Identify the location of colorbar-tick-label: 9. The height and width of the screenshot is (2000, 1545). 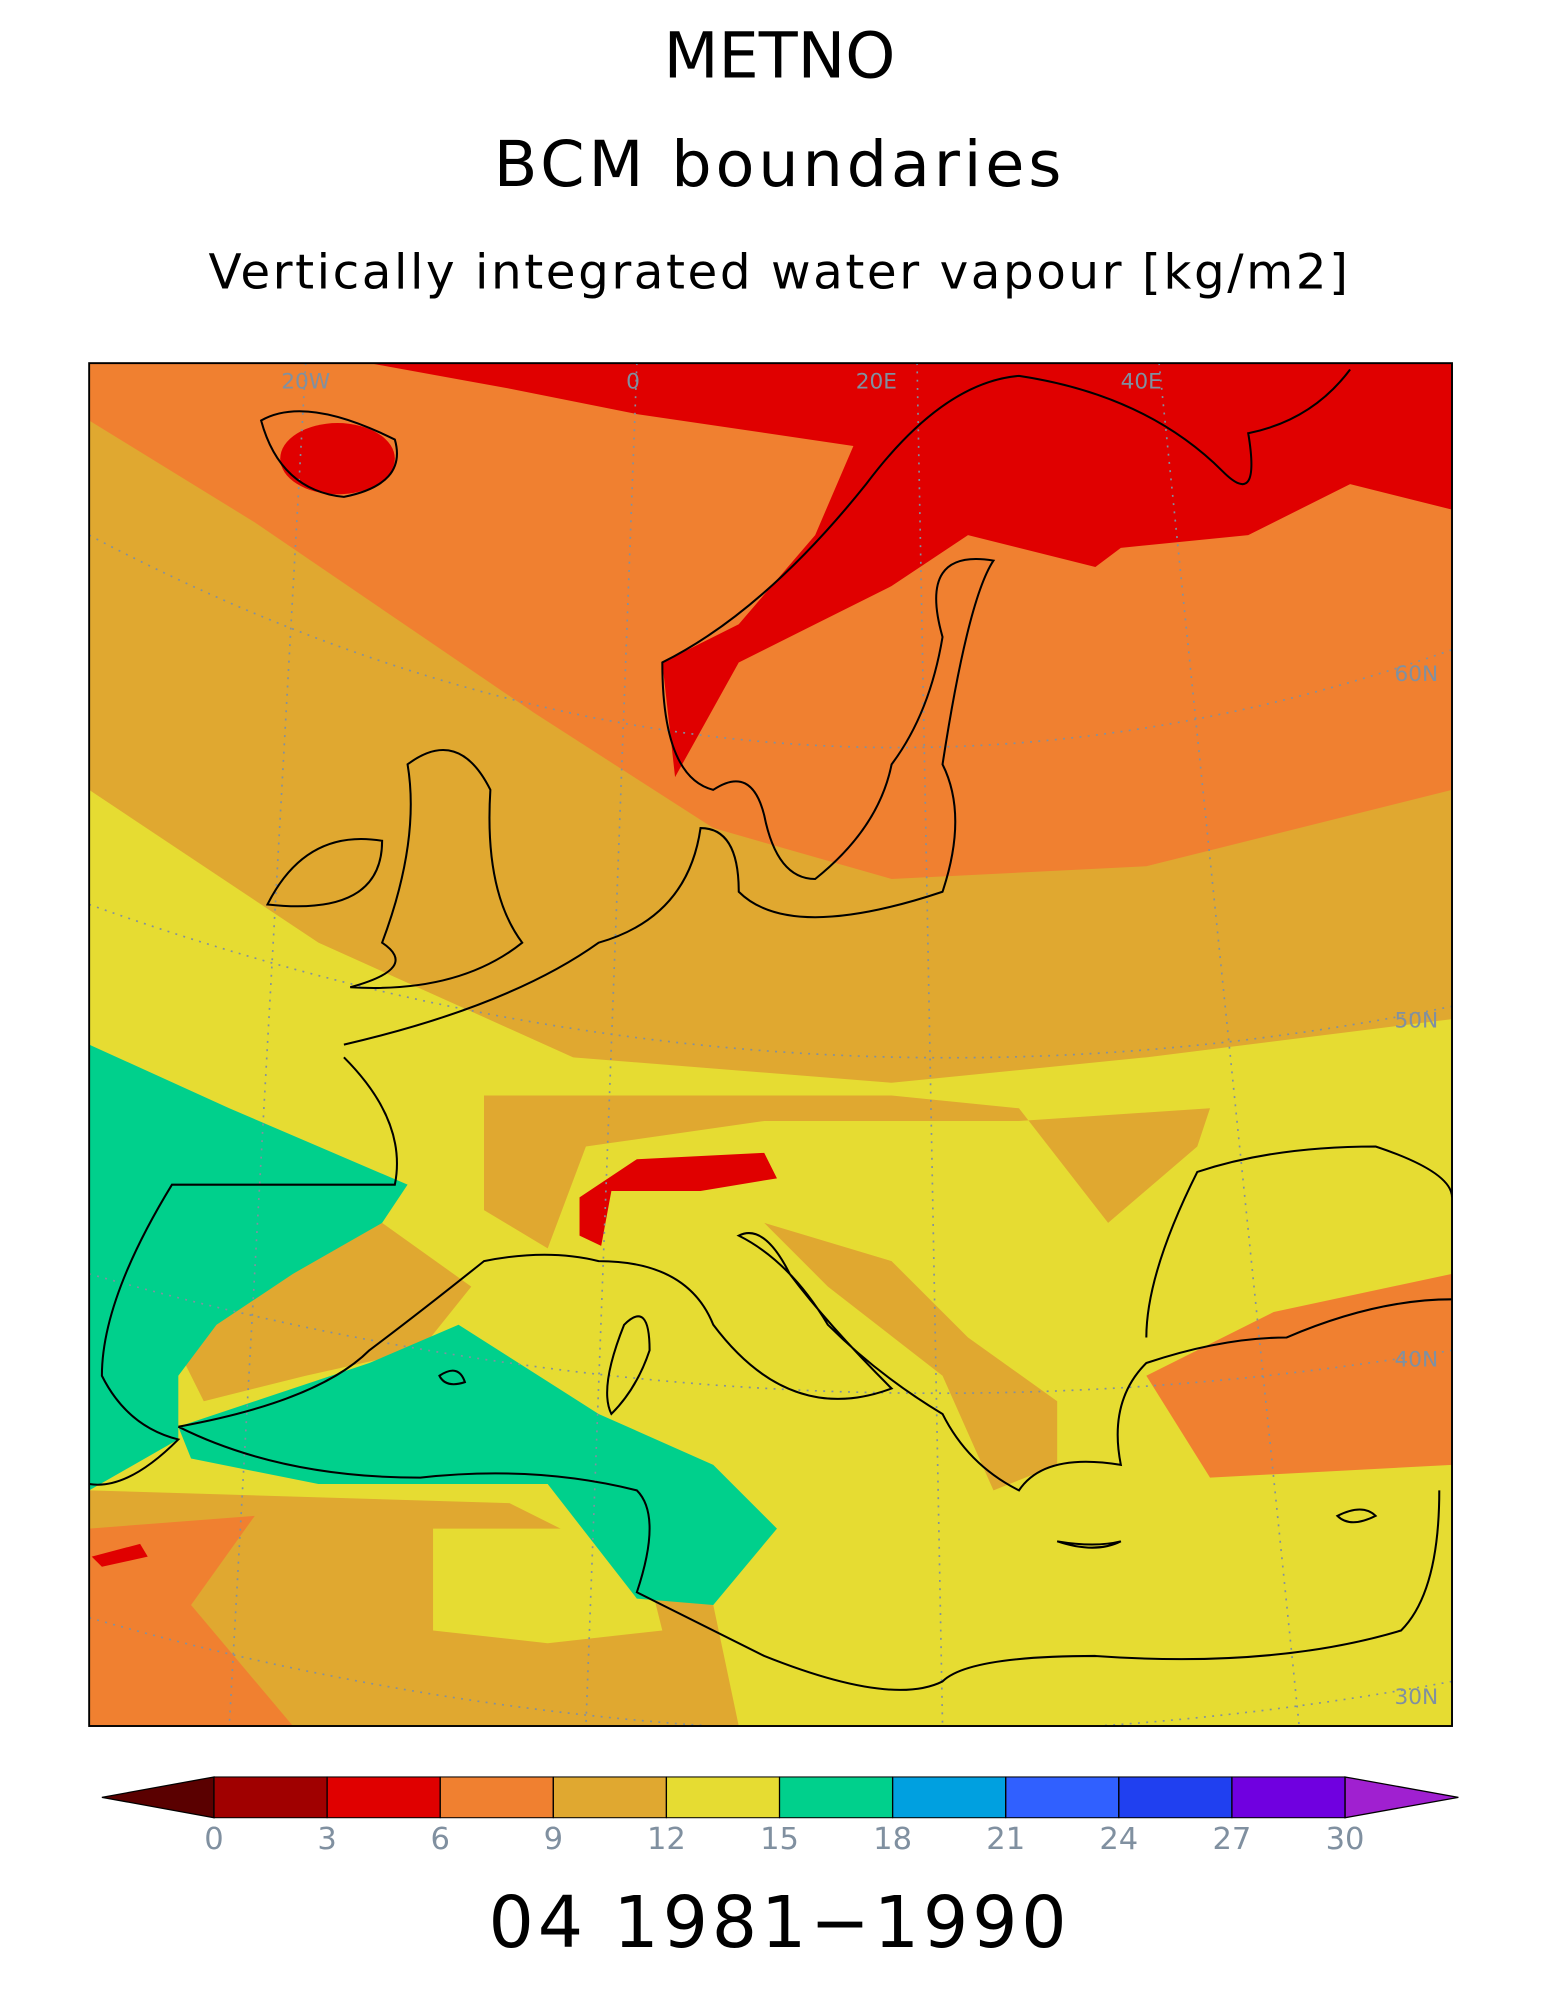
(553, 1839).